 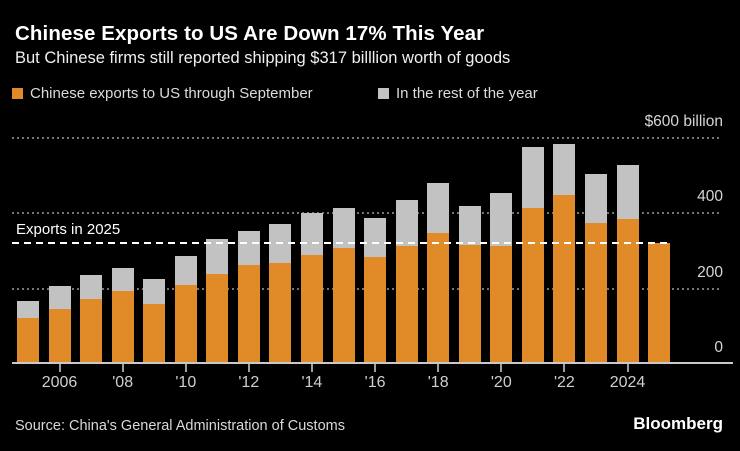 What do you see at coordinates (122, 368) in the screenshot?
I see `x-tick-2008` at bounding box center [122, 368].